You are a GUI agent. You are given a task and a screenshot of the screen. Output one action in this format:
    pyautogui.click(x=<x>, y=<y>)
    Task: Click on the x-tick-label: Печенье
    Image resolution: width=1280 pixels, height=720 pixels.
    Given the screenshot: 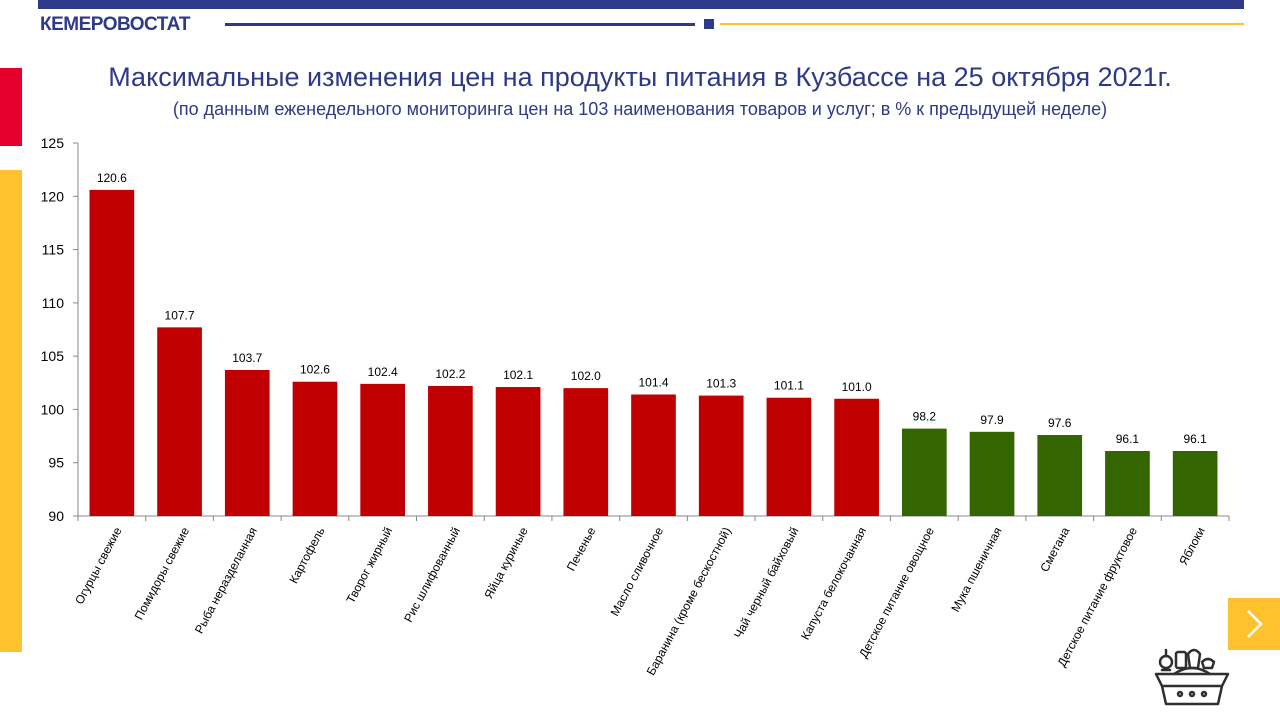 What is the action you would take?
    pyautogui.click(x=581, y=549)
    